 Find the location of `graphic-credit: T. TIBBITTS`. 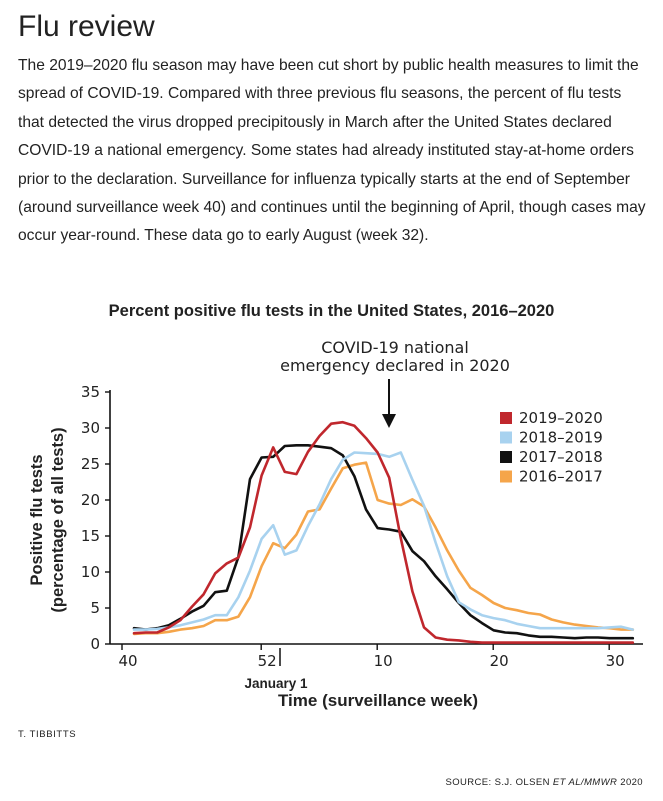

graphic-credit: T. TIBBITTS is located at coordinates (47, 734).